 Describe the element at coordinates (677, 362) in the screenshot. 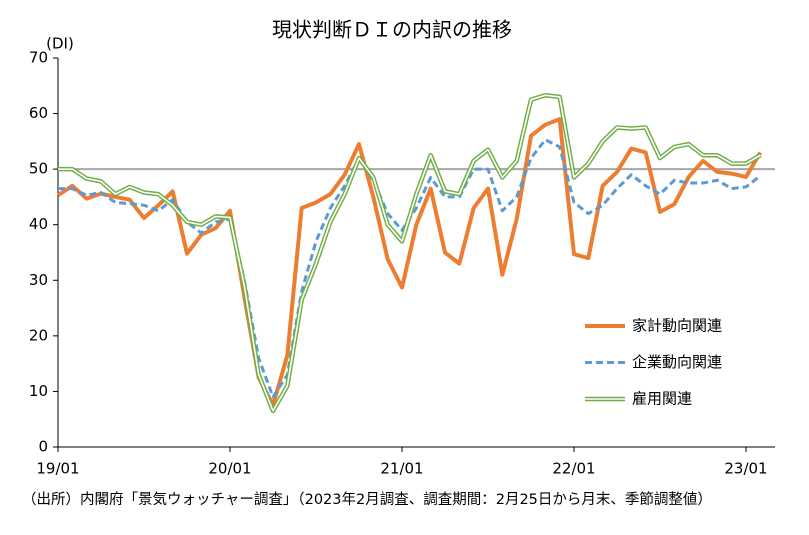

I see `legend-label: 企業動向関連` at that location.